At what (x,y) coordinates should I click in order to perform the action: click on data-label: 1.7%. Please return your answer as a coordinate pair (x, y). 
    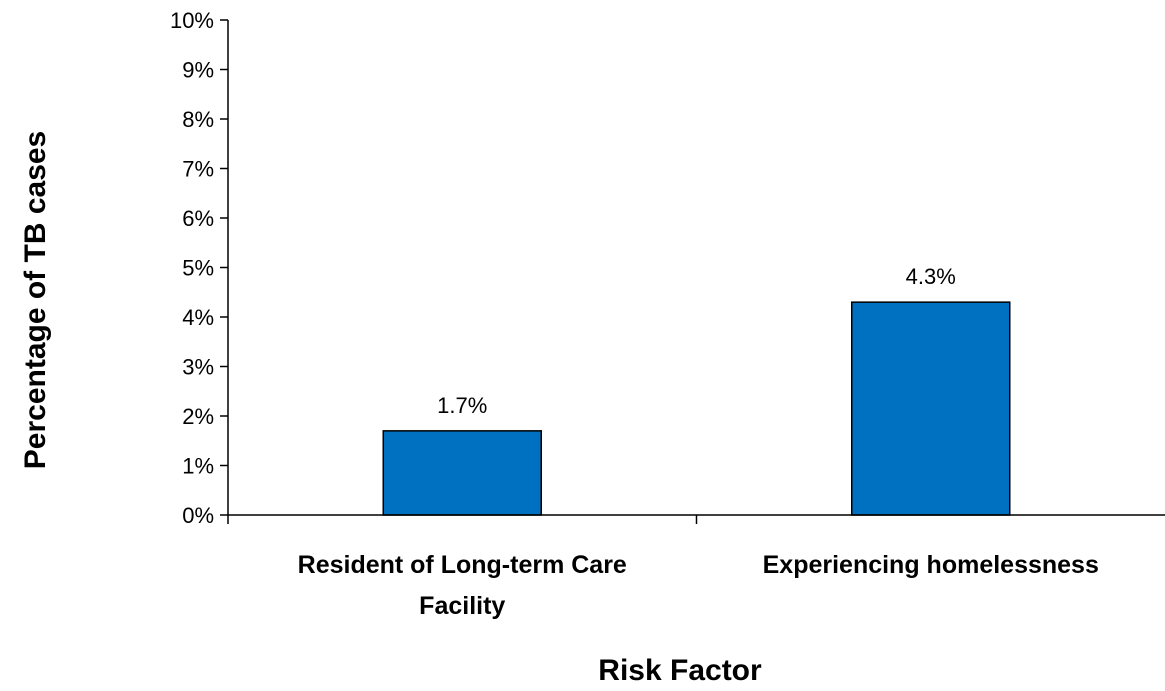
    Looking at the image, I should click on (462, 405).